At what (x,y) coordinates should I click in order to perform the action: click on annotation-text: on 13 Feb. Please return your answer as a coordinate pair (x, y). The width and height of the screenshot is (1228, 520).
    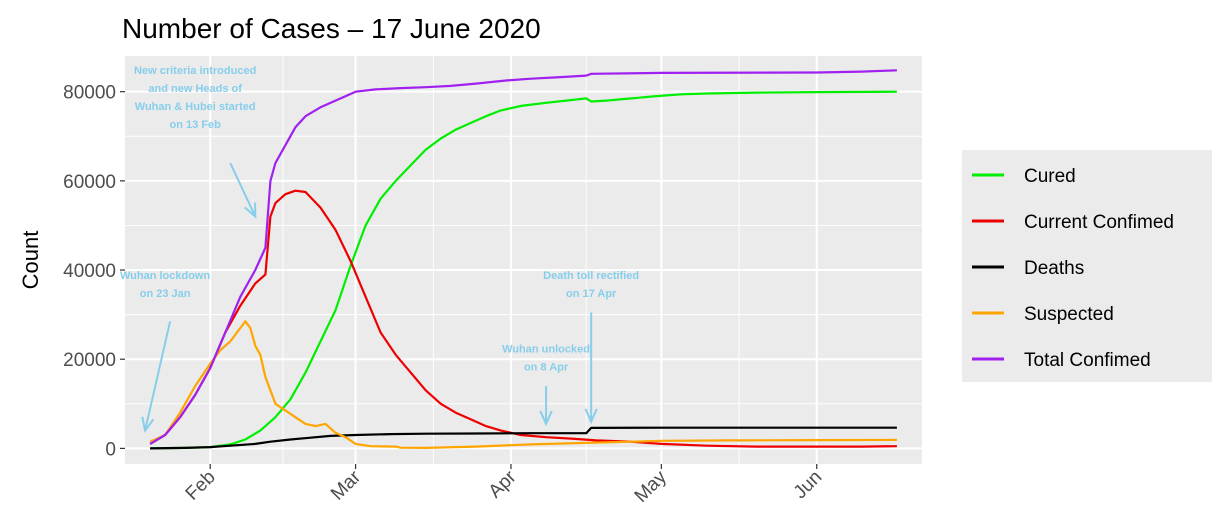
    Looking at the image, I should click on (196, 125).